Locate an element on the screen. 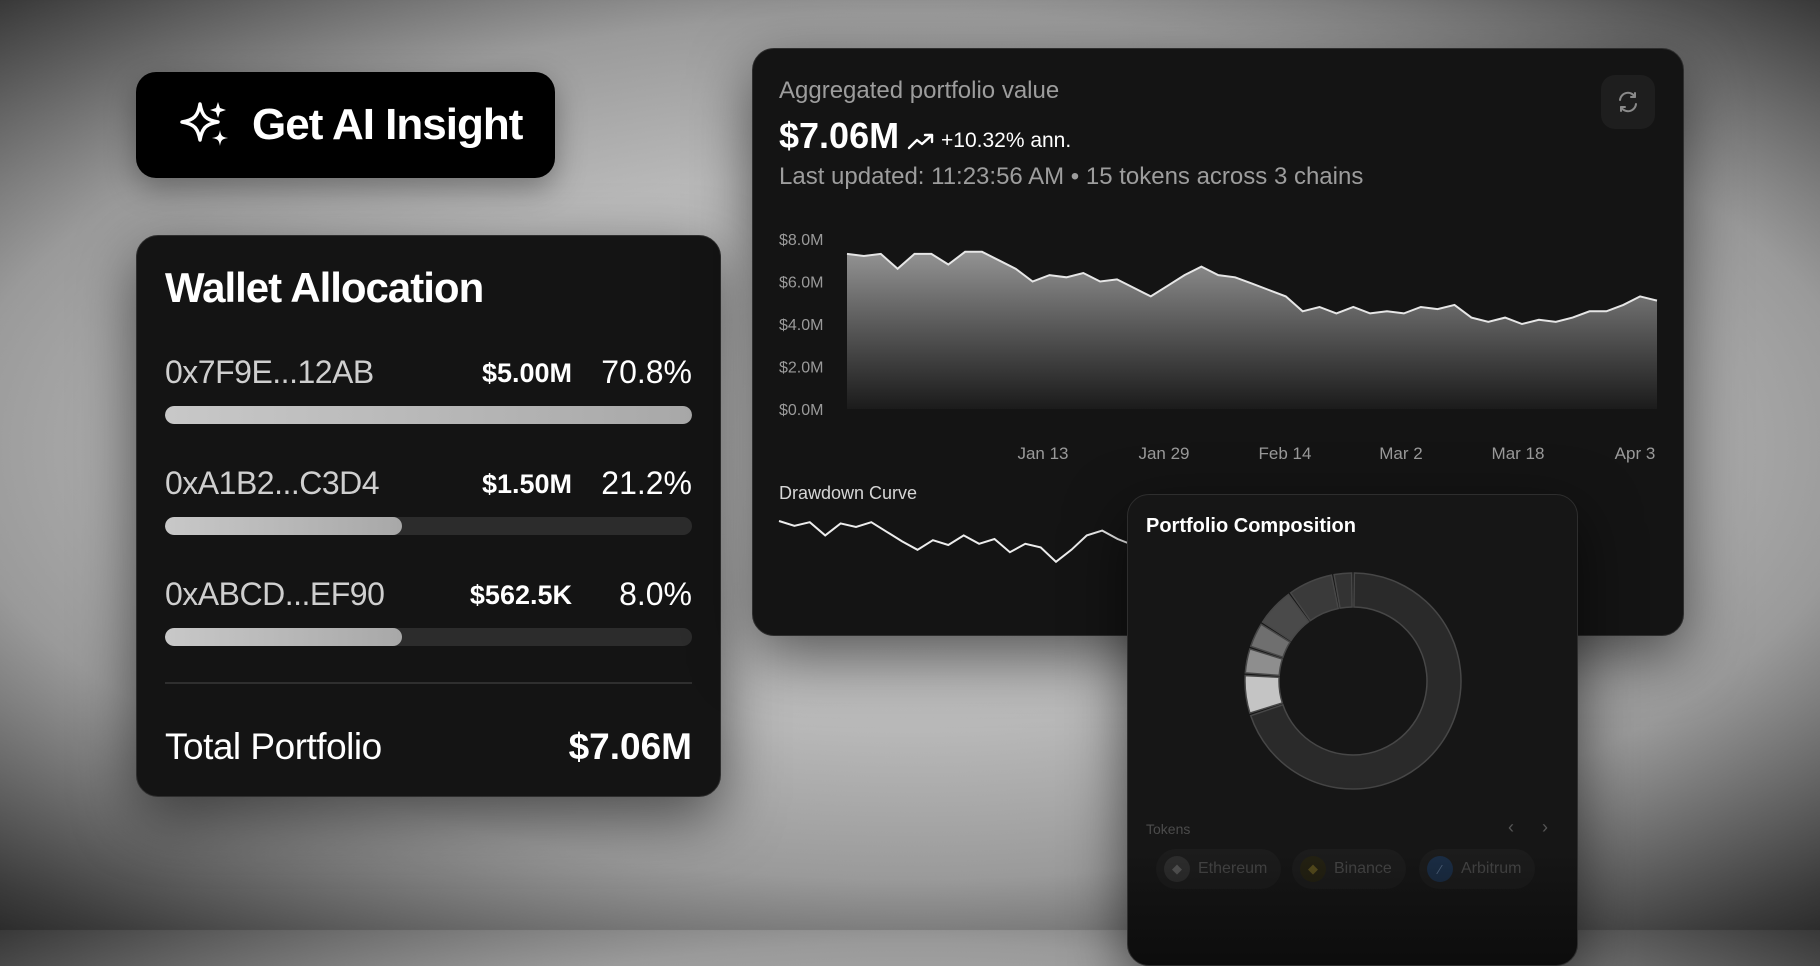  wallet-percent: 21.2% is located at coordinates (646, 483).